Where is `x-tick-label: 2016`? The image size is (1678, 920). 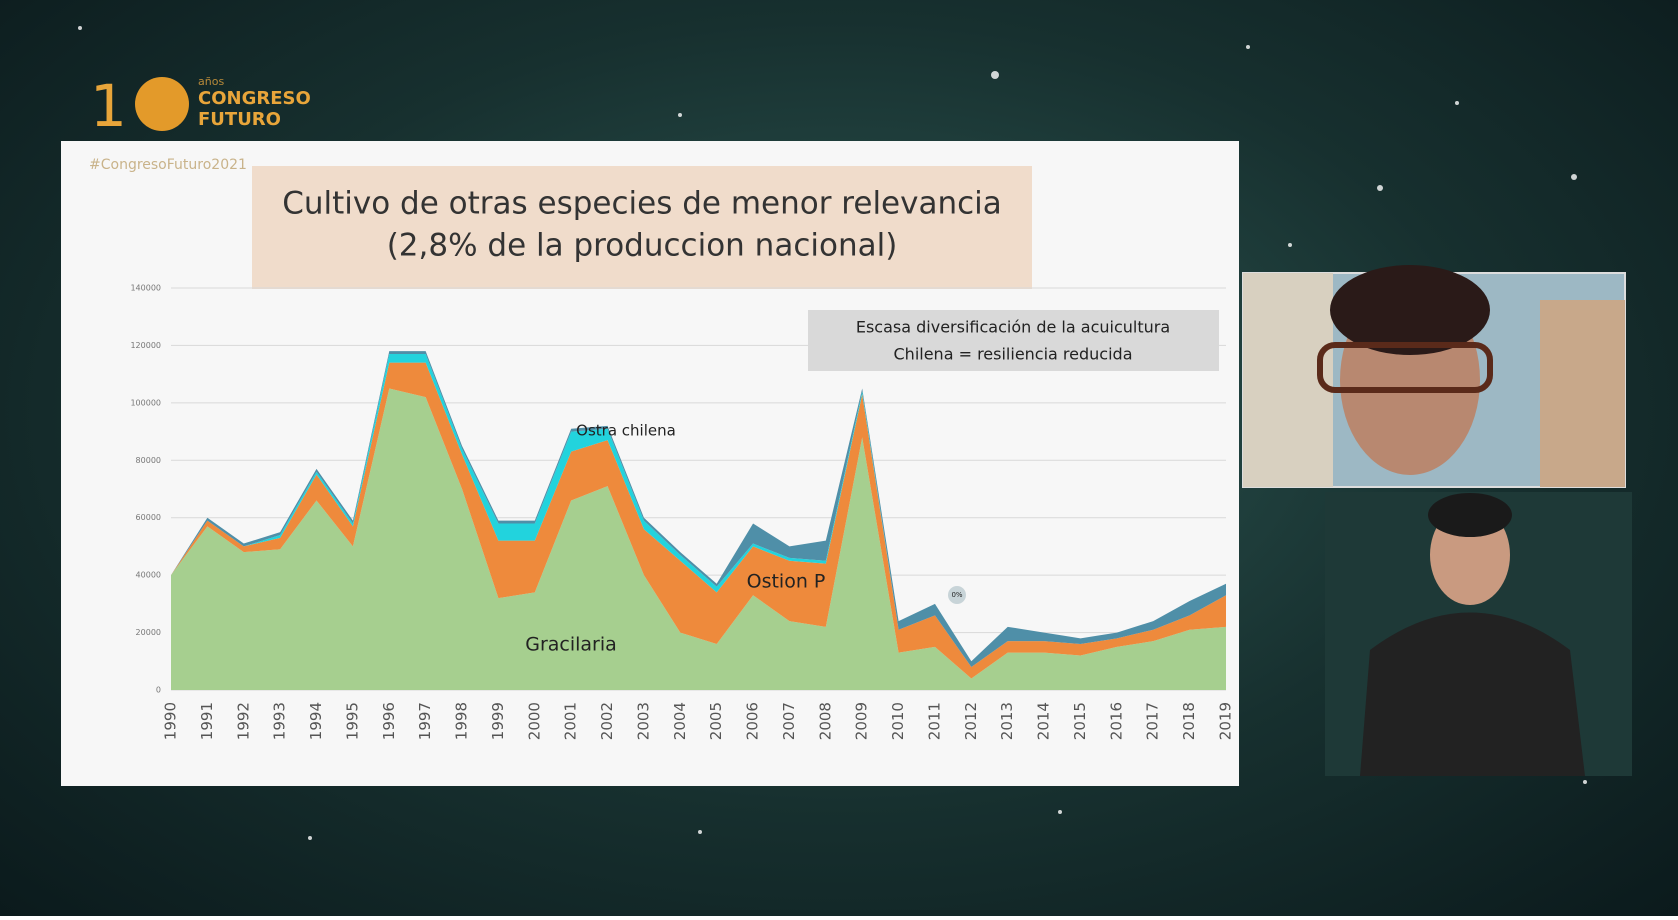 x-tick-label: 2016 is located at coordinates (1116, 721).